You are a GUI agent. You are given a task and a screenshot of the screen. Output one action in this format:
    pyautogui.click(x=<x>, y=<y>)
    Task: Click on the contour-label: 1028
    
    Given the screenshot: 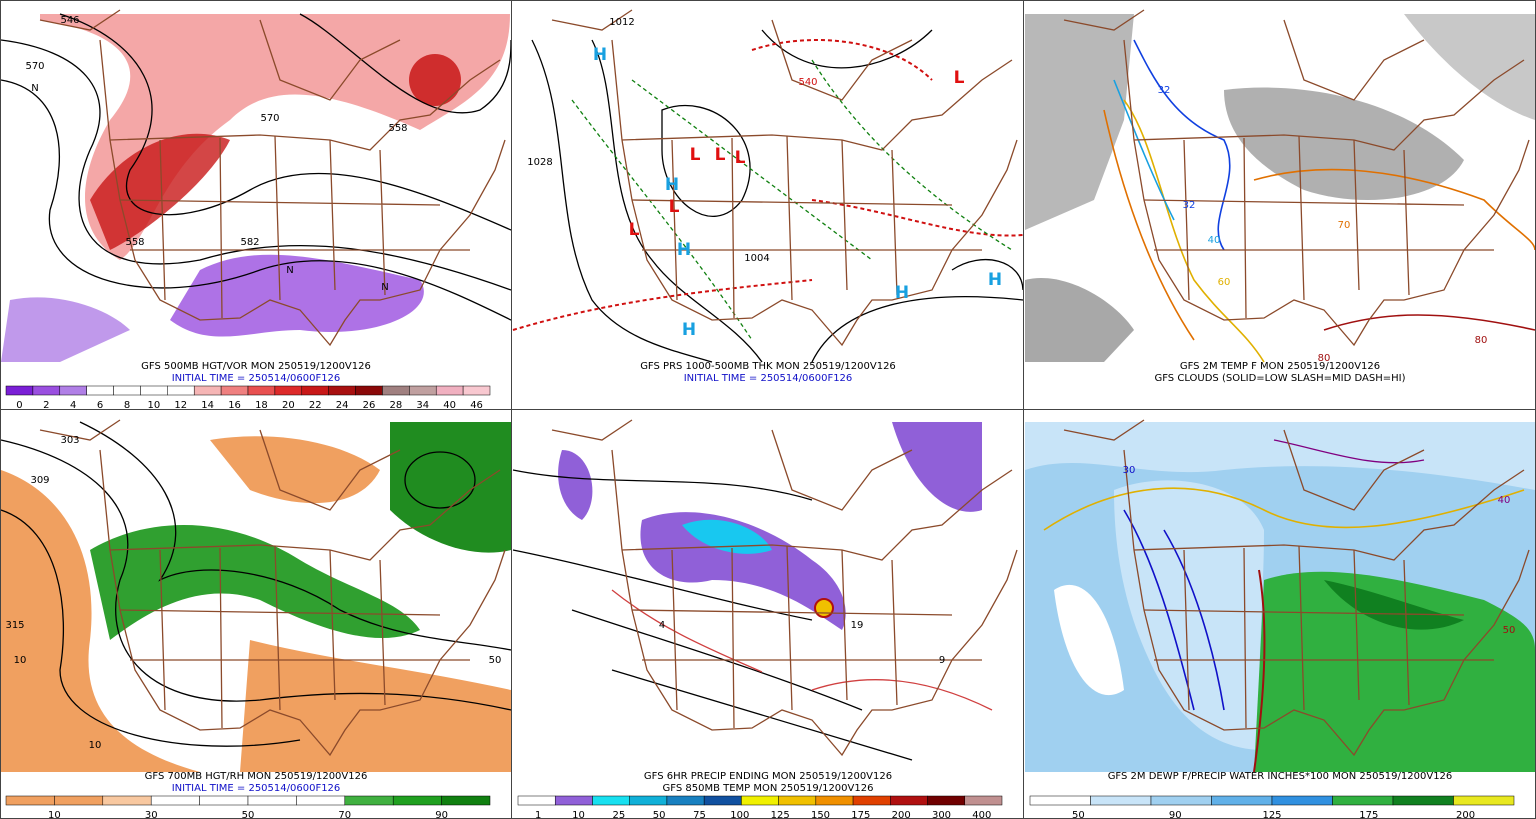 What is the action you would take?
    pyautogui.click(x=539, y=162)
    